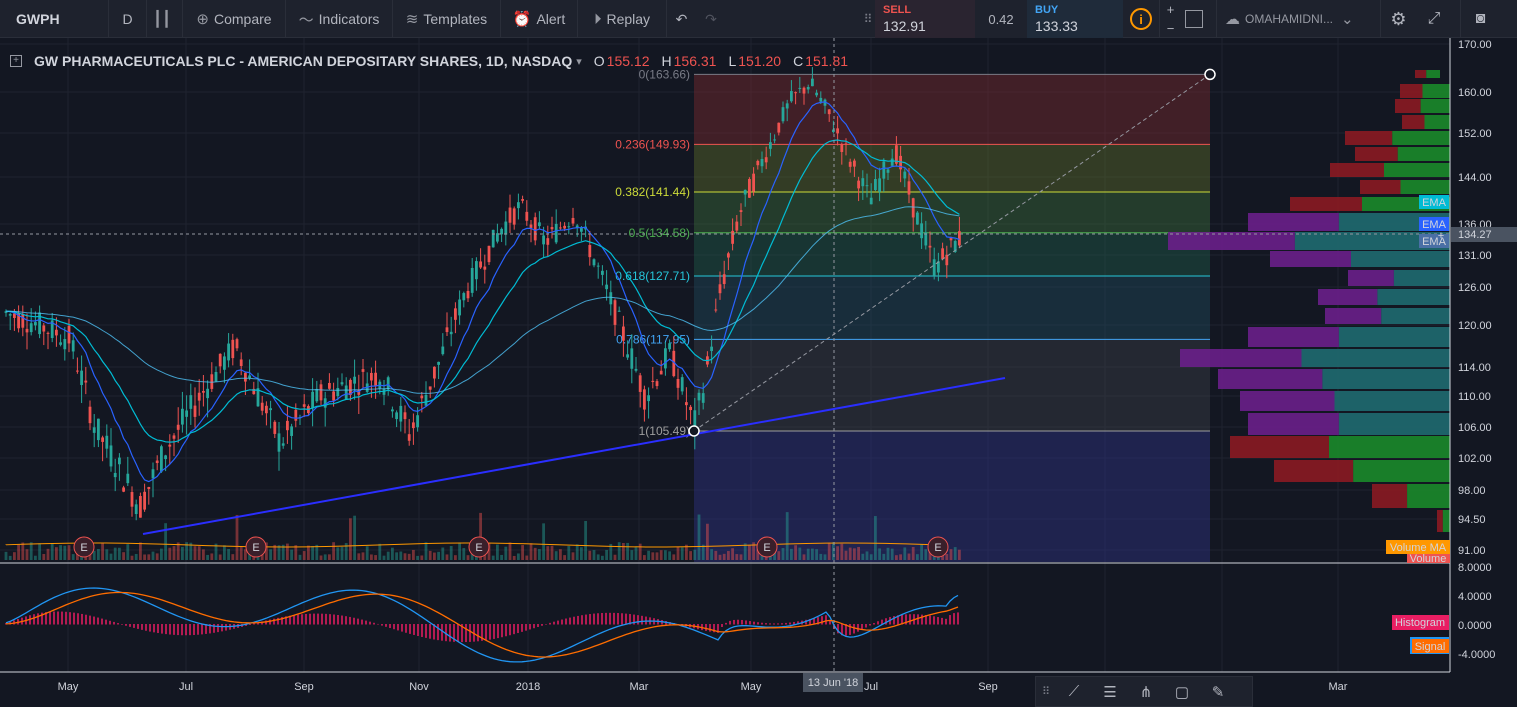 This screenshot has width=1517, height=707. What do you see at coordinates (1141, 19) in the screenshot?
I see `info-button: i` at bounding box center [1141, 19].